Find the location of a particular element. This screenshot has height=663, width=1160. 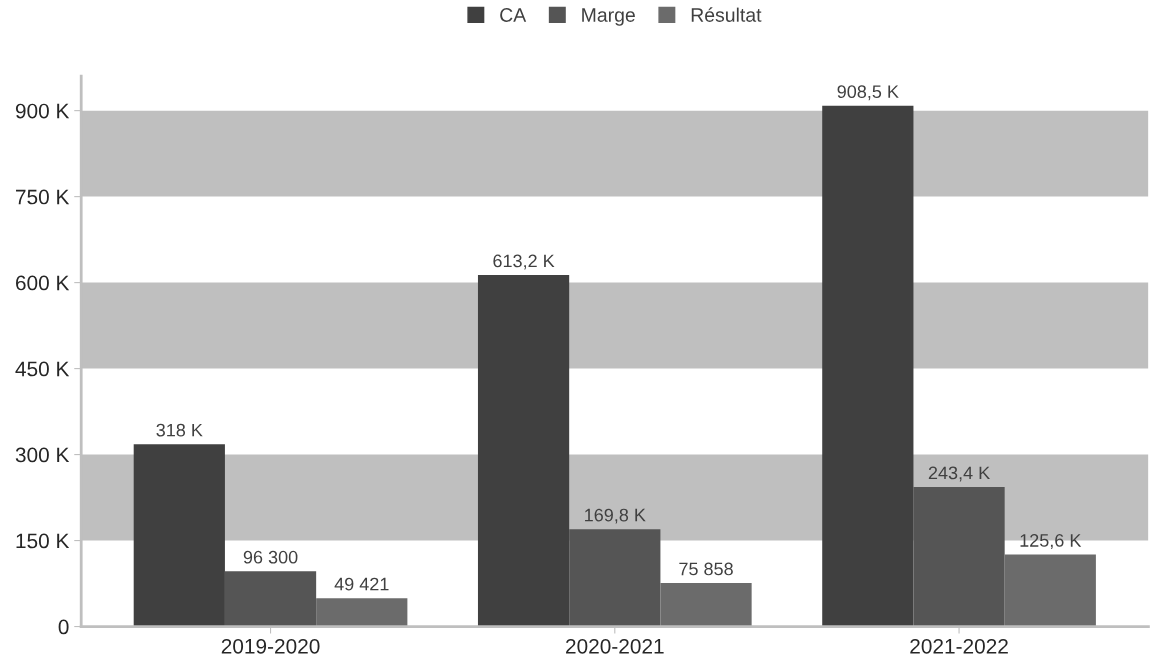

x-tick-label: 2021-2022 is located at coordinates (959, 646).